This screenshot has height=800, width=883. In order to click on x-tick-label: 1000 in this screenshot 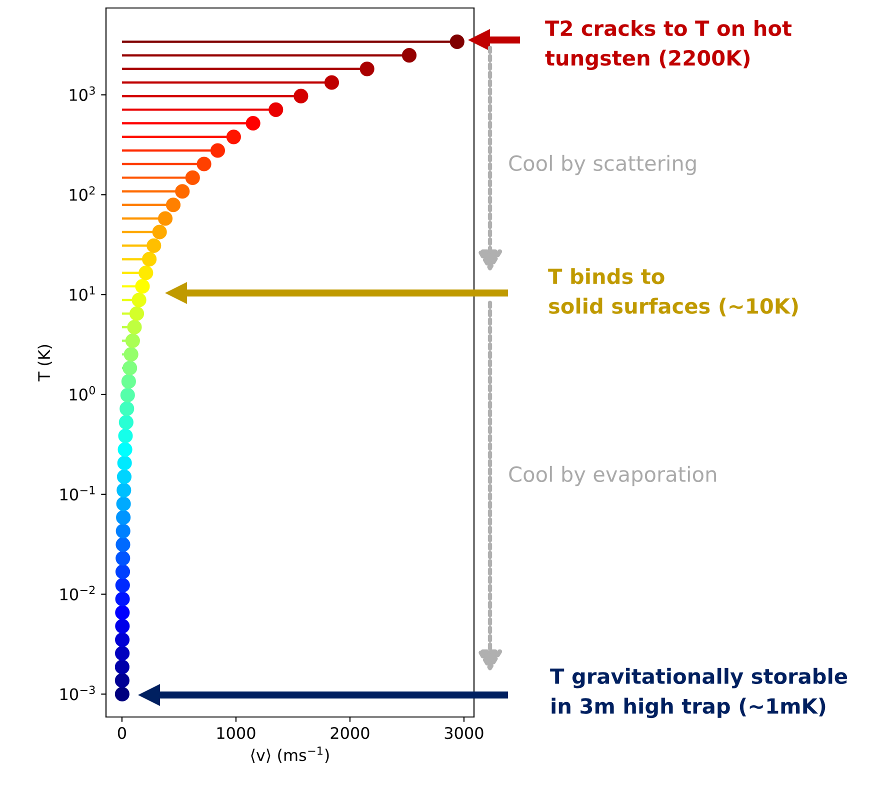, I will do `click(236, 733)`.